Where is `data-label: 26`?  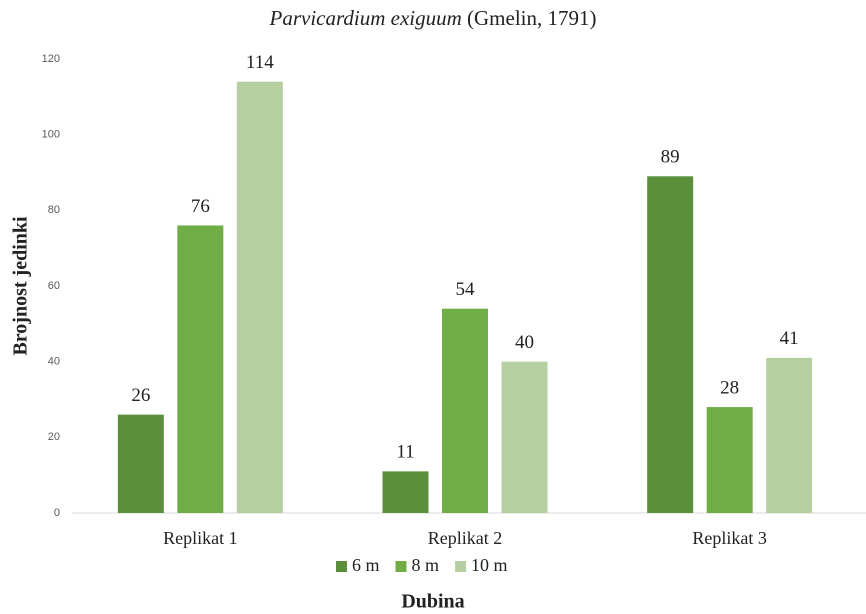
data-label: 26 is located at coordinates (140, 395).